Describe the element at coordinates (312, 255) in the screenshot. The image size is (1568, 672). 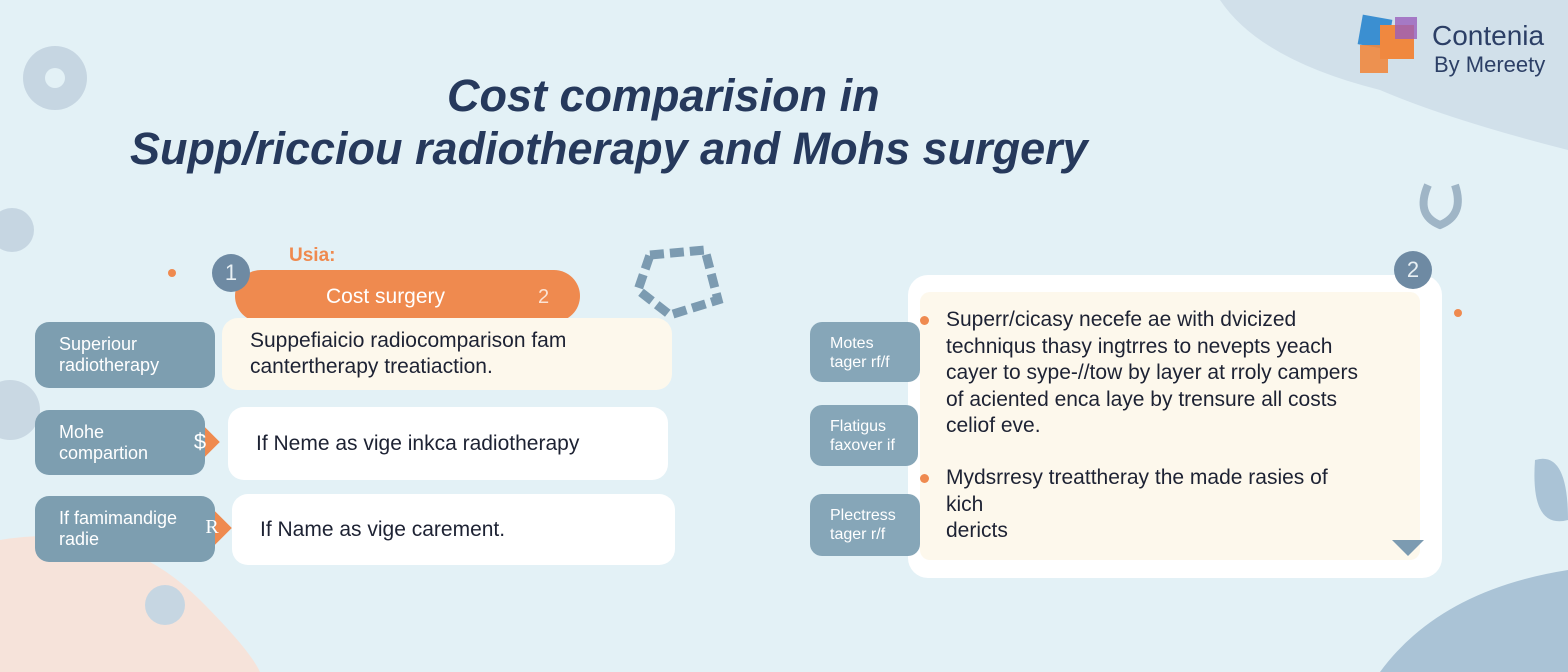
I see `kicker: Usia:` at that location.